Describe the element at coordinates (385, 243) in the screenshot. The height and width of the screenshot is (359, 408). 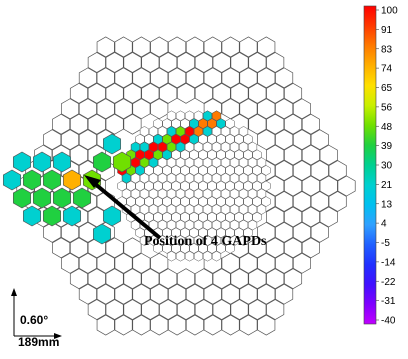
I see `color-scale-label: -5` at that location.